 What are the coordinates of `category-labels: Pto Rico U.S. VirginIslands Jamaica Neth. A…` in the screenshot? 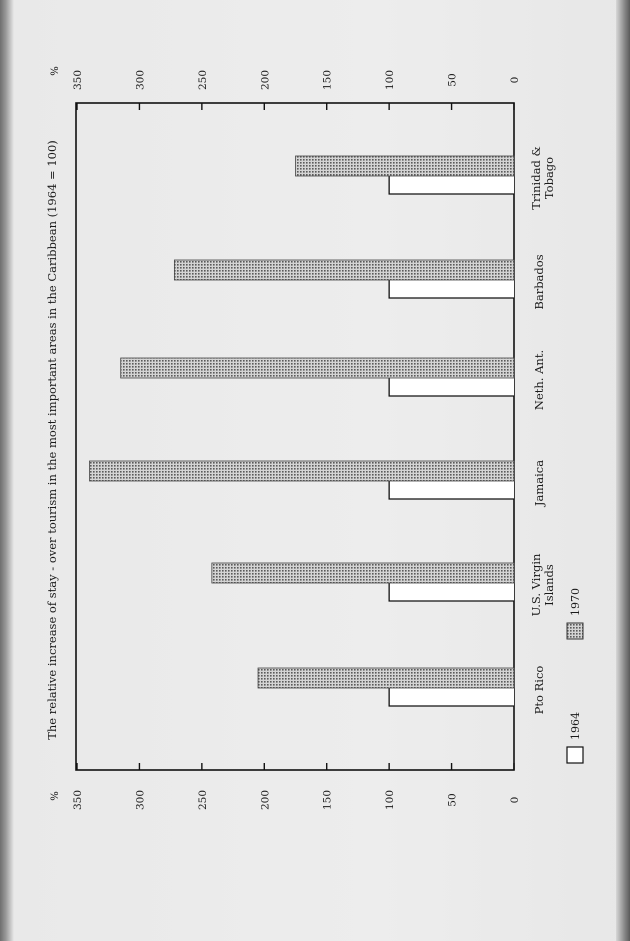 It's located at (542, 430).